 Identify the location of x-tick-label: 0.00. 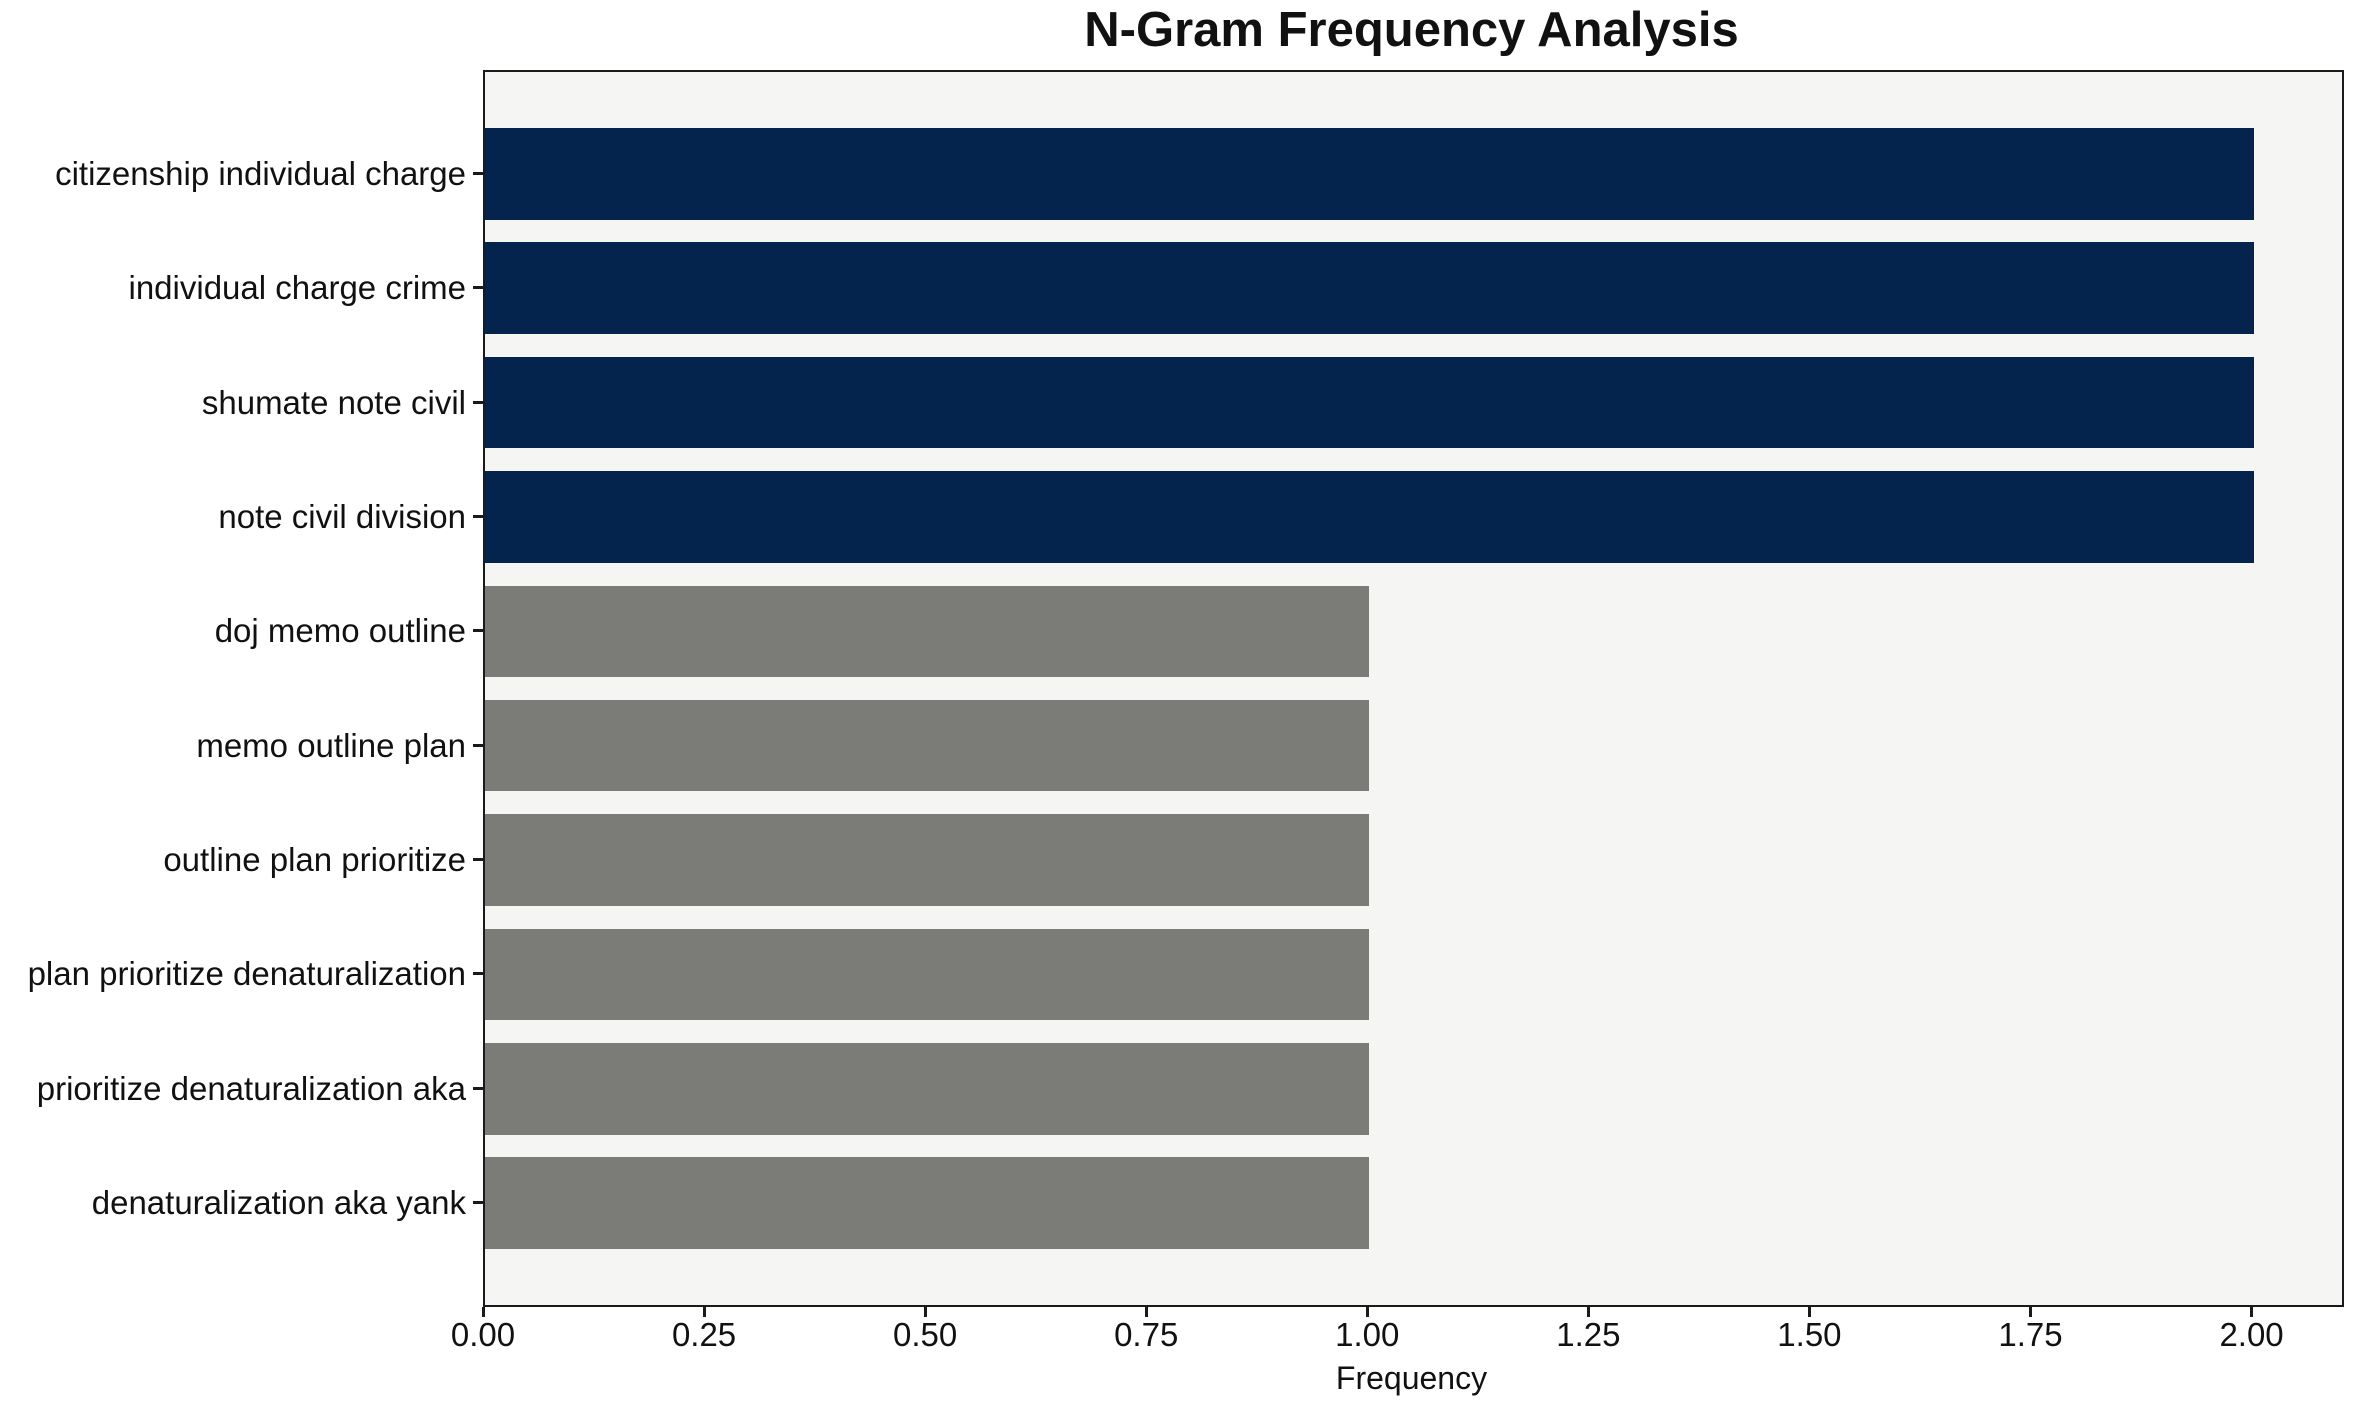
(483, 1334).